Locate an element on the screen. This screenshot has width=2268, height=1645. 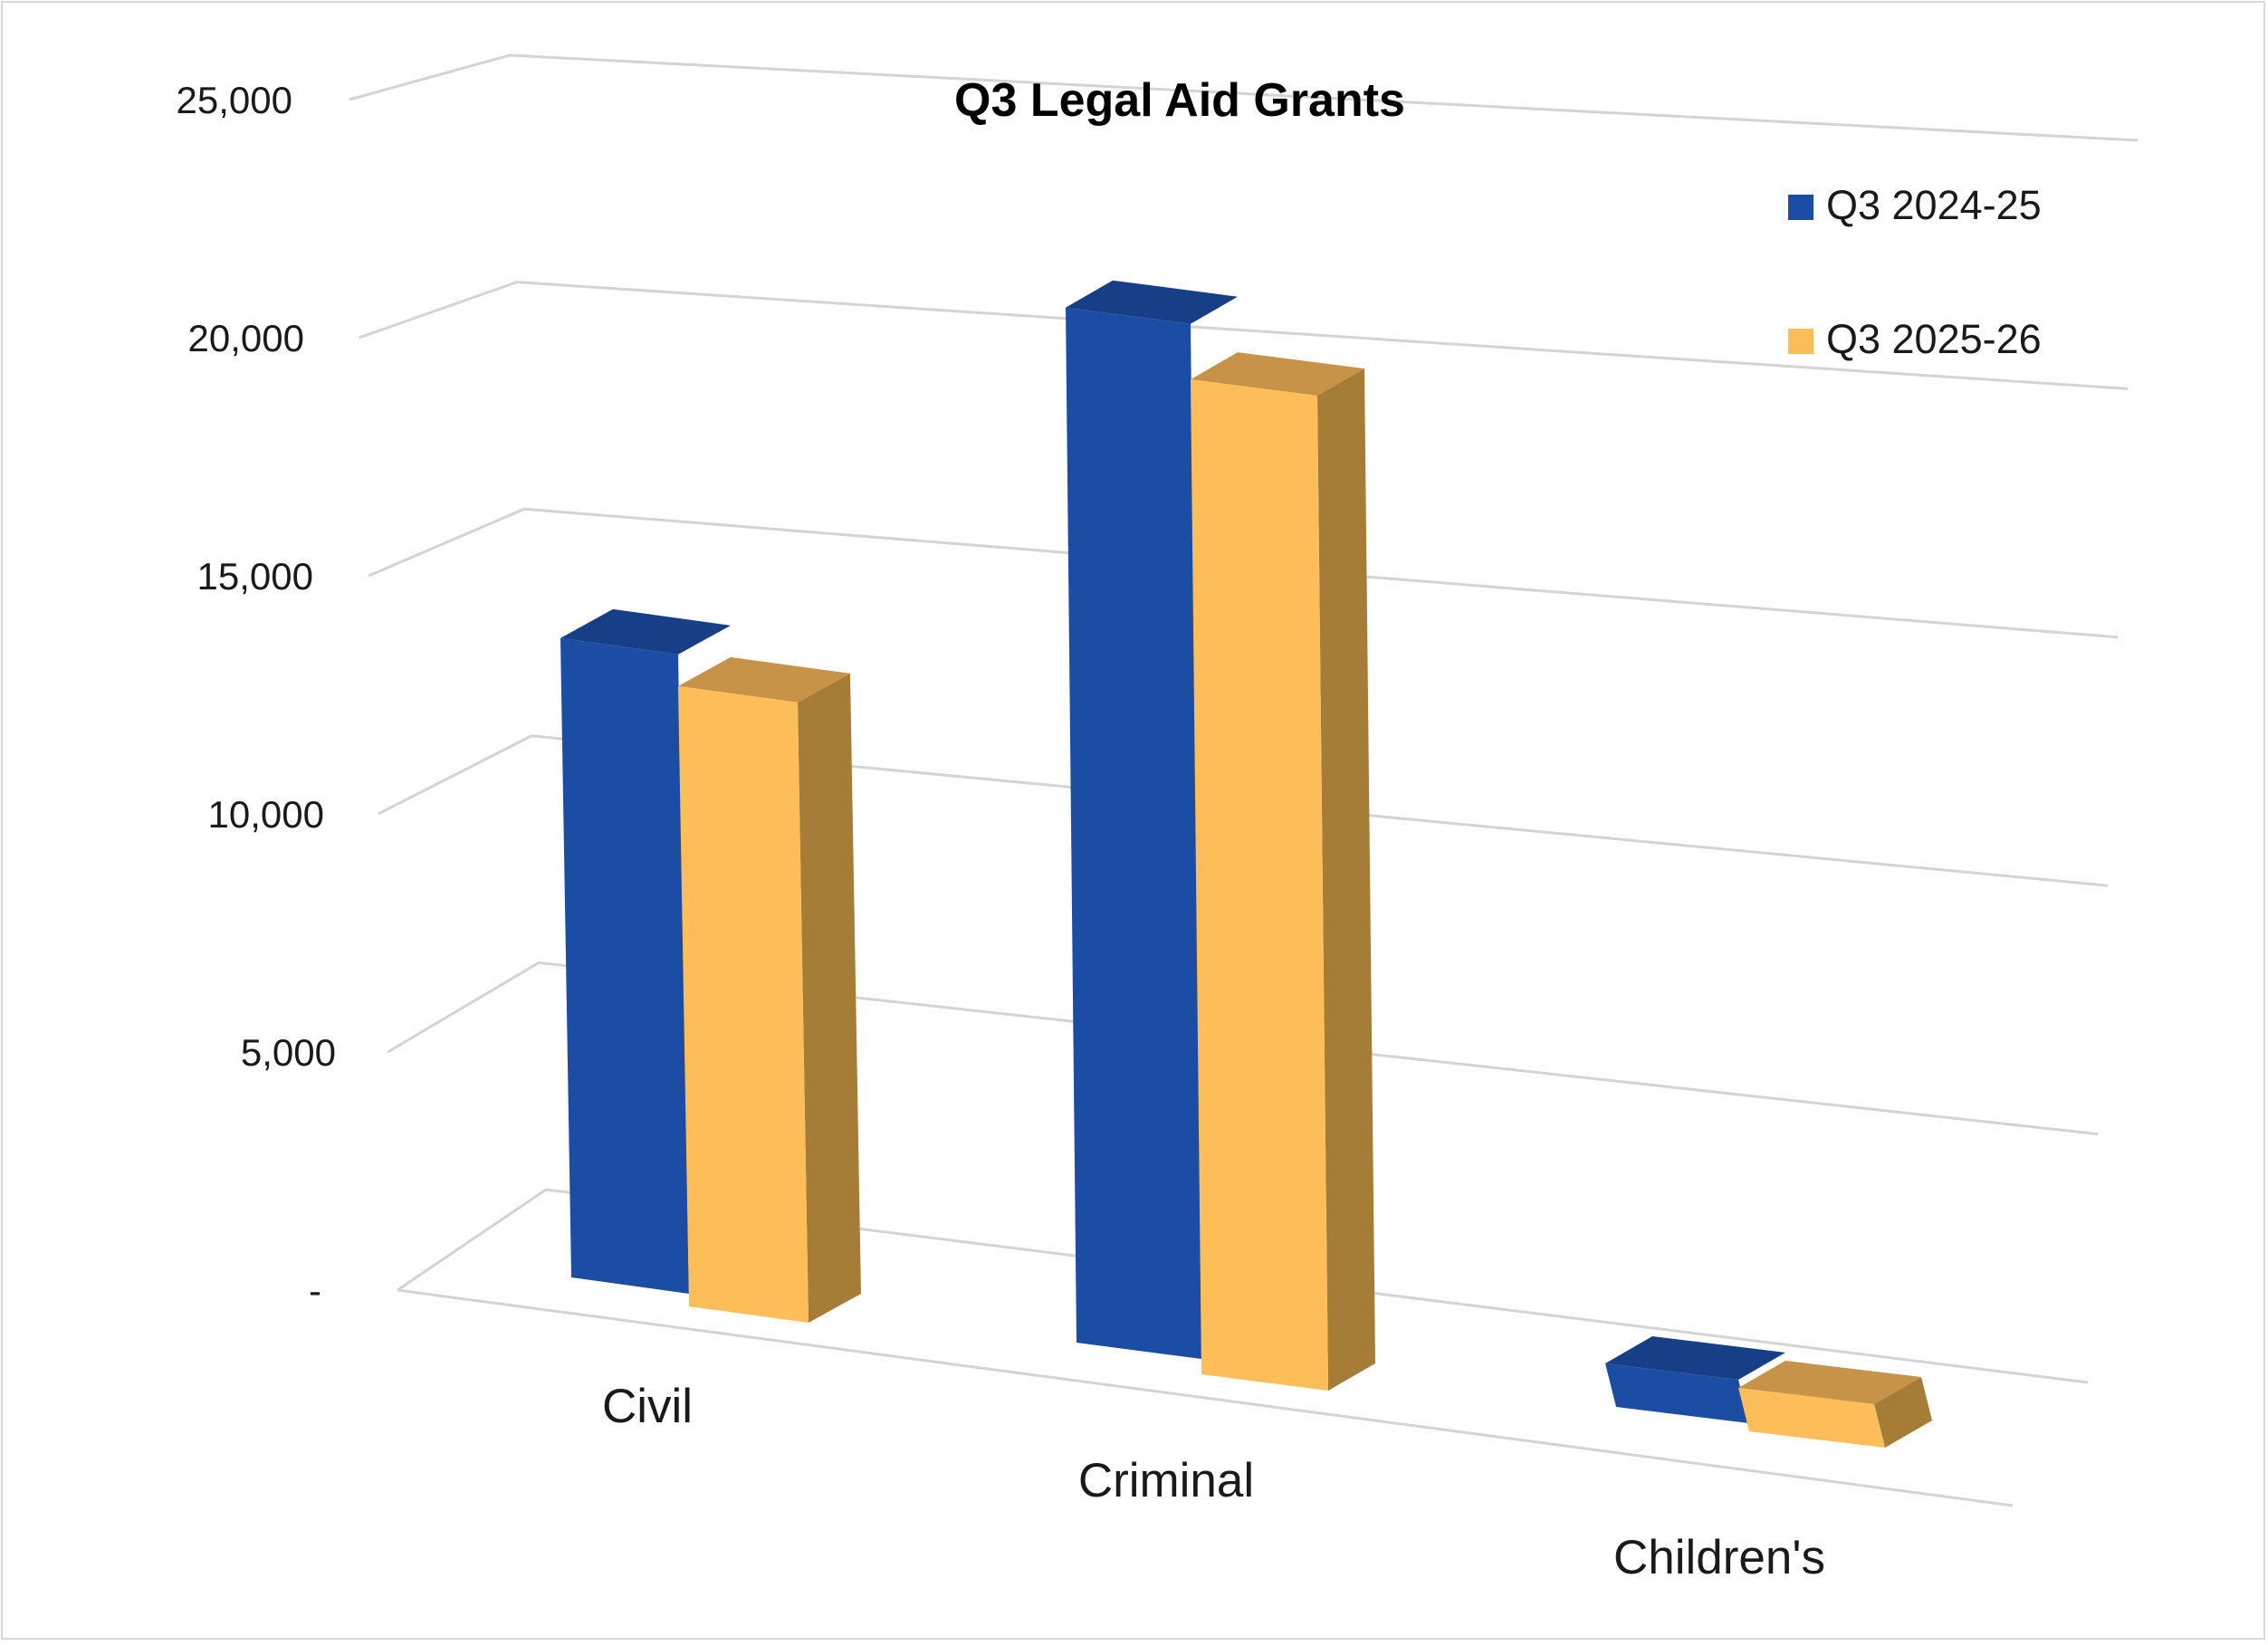
legend: Q3 2024-25 Q3 2025-26 is located at coordinates (1915, 272).